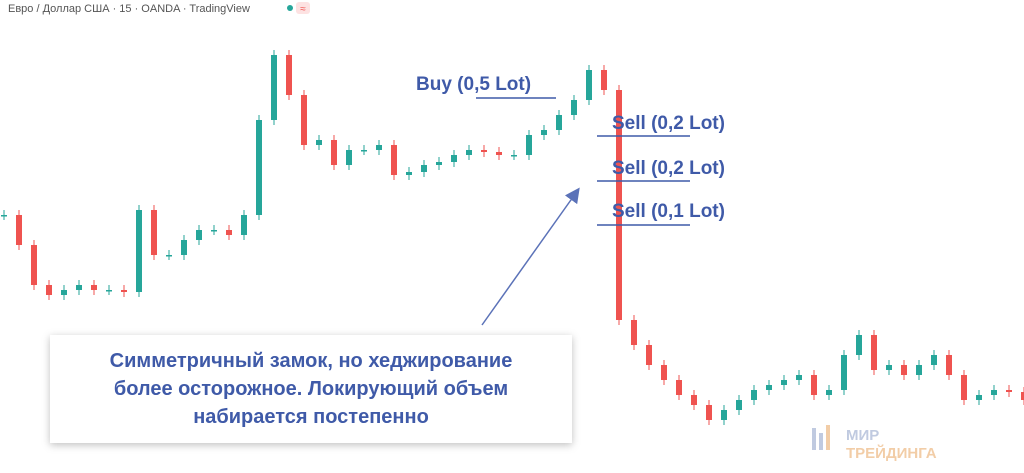  I want to click on sell-label: Sell (0,1 Lot), so click(668, 211).